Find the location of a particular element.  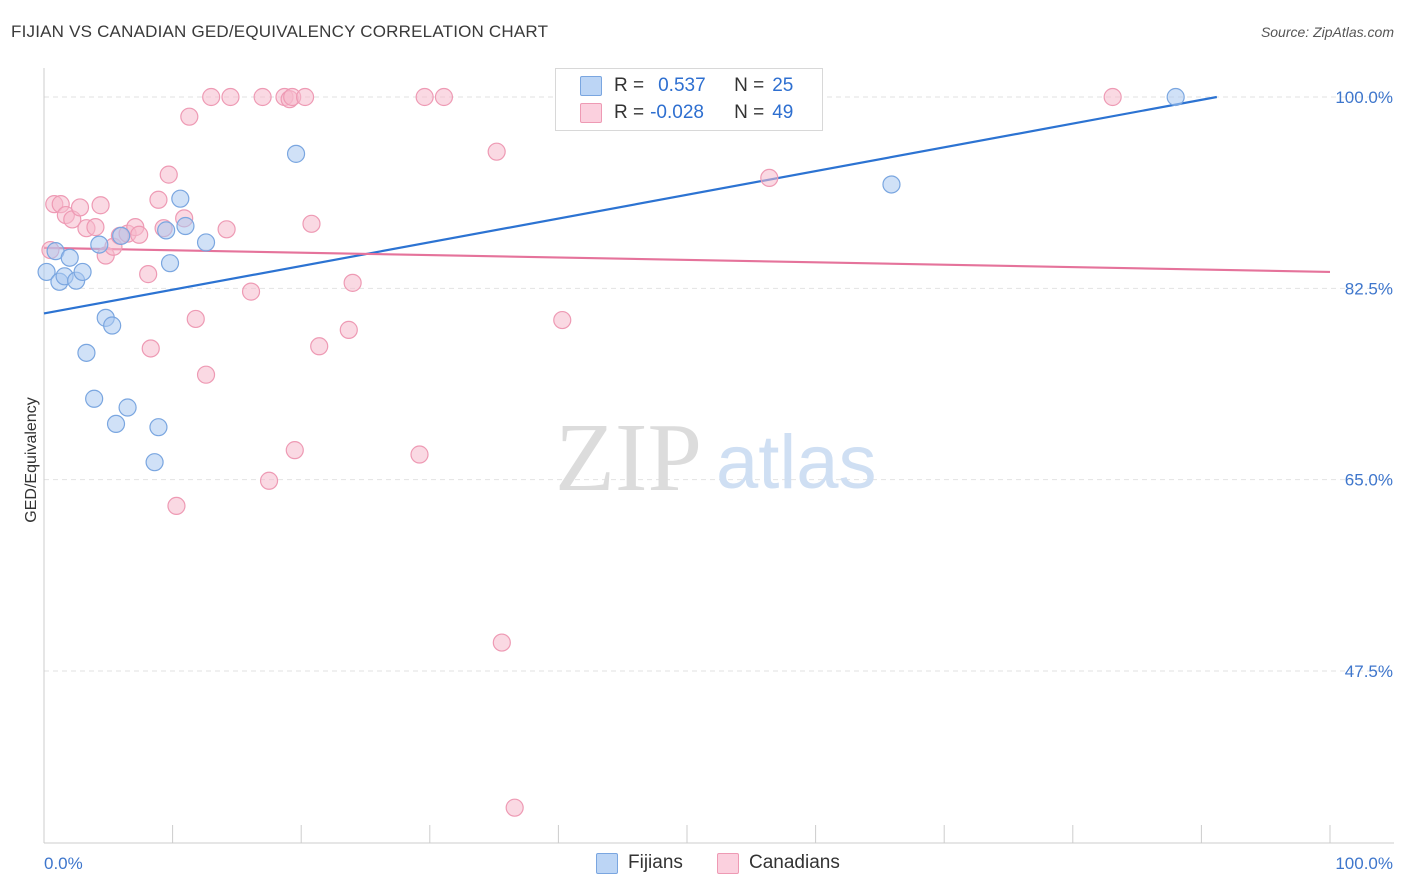

legend-item-fijians: Fijians is located at coordinates (639, 863).